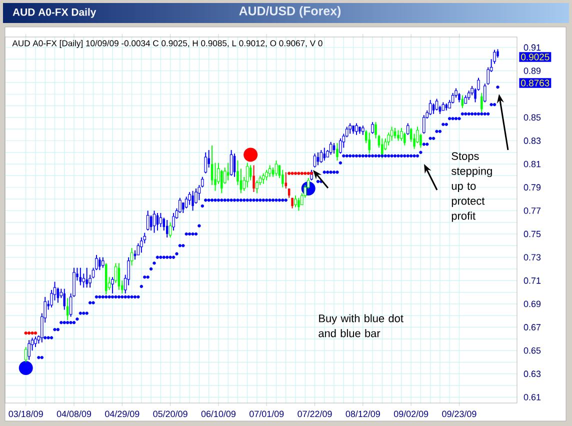  What do you see at coordinates (532, 374) in the screenshot?
I see `y-tick-label: 0.63` at bounding box center [532, 374].